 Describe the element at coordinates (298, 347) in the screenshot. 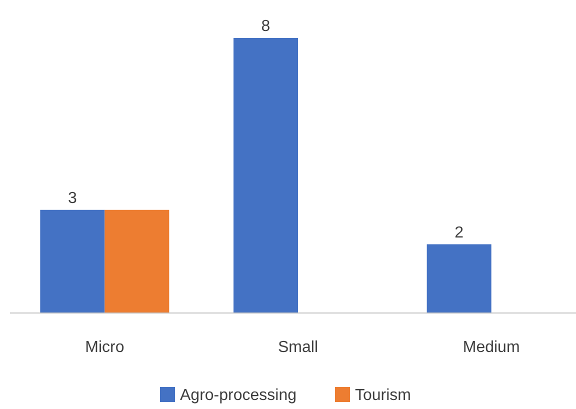

I see `x-tick-label: Small` at that location.